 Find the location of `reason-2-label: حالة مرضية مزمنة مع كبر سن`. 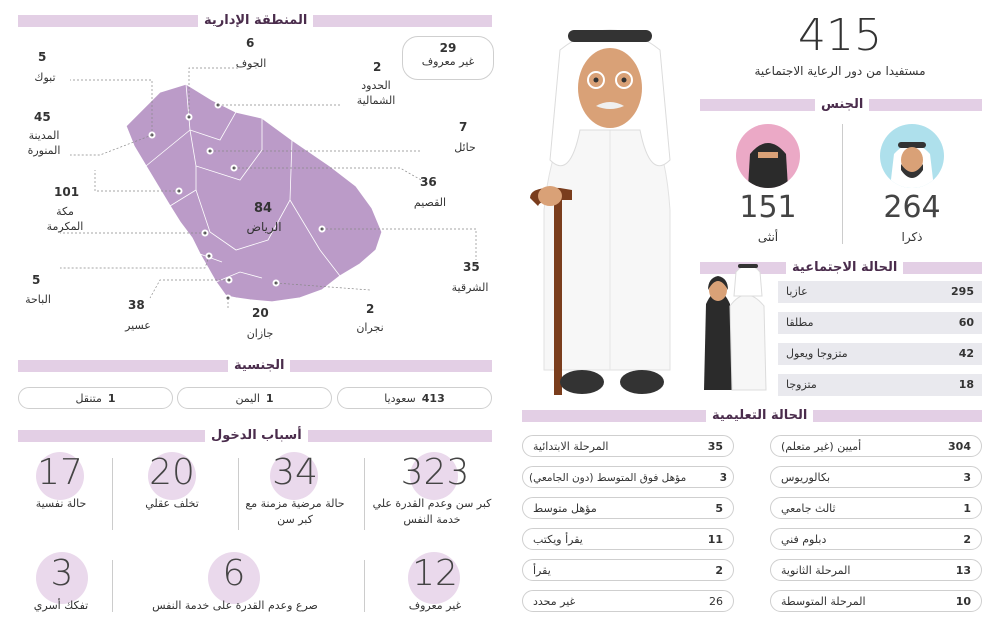

reason-2-label: حالة مرضية مزمنة مع كبر سن is located at coordinates (295, 511).